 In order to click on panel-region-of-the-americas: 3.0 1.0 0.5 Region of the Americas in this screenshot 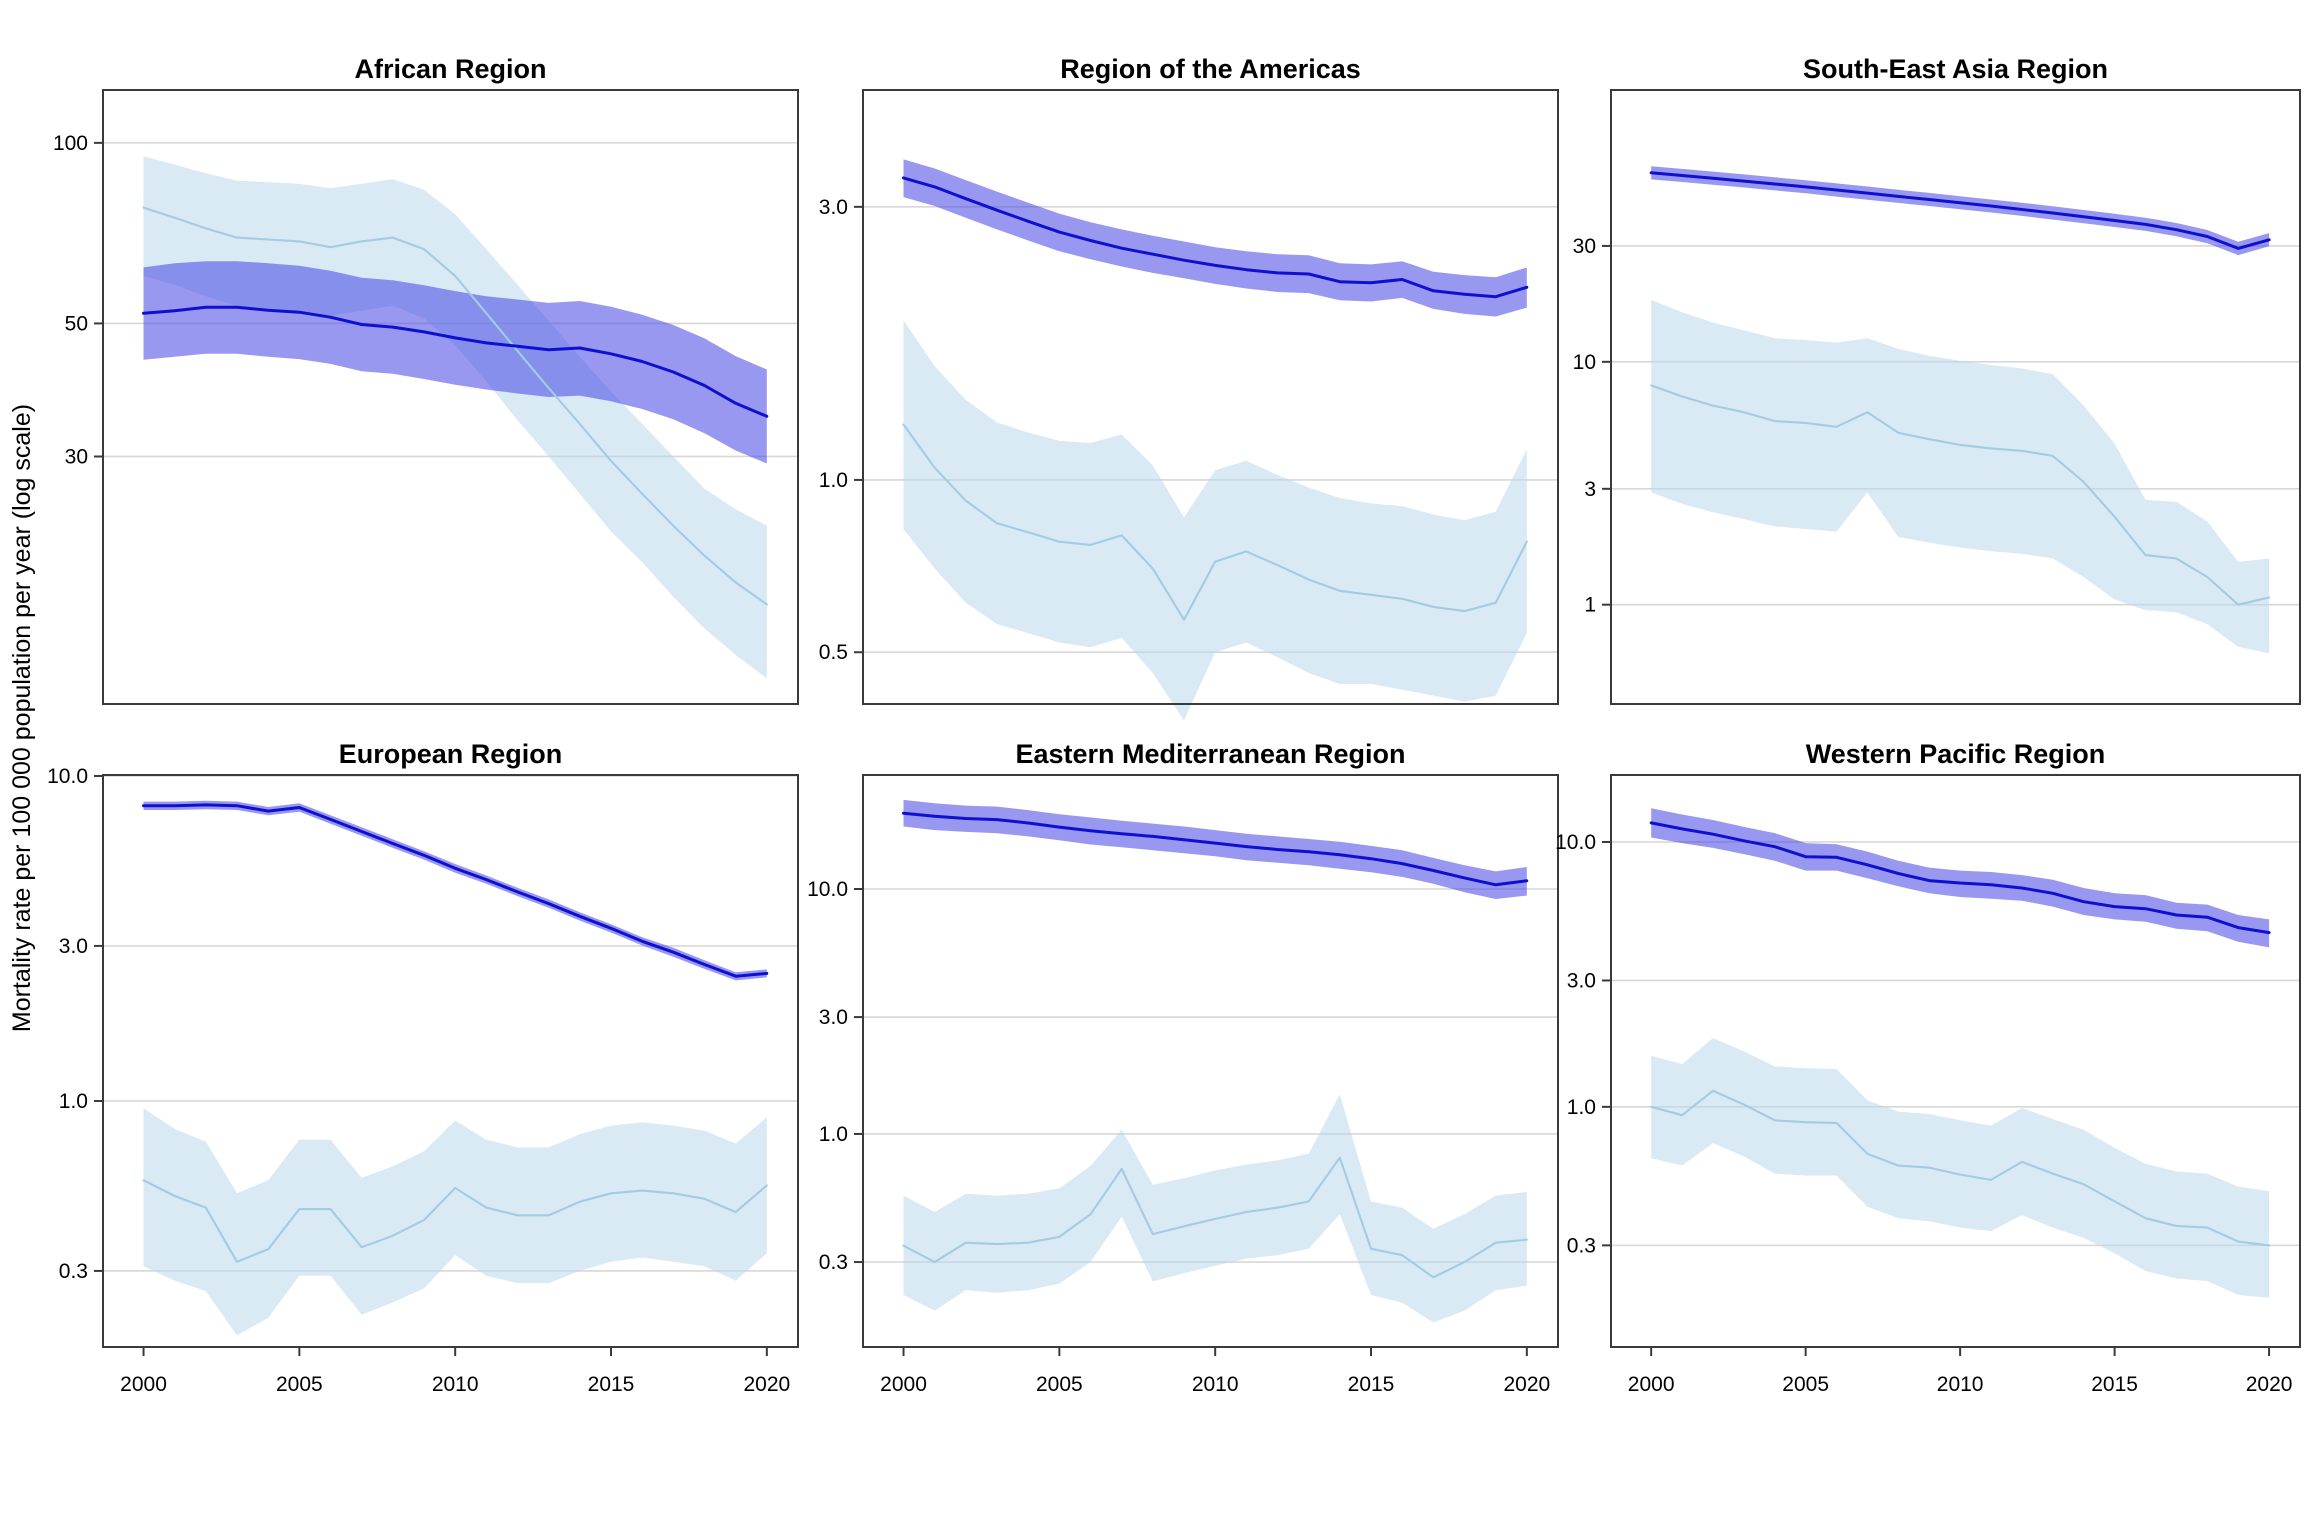, I will do `click(1189, 387)`.